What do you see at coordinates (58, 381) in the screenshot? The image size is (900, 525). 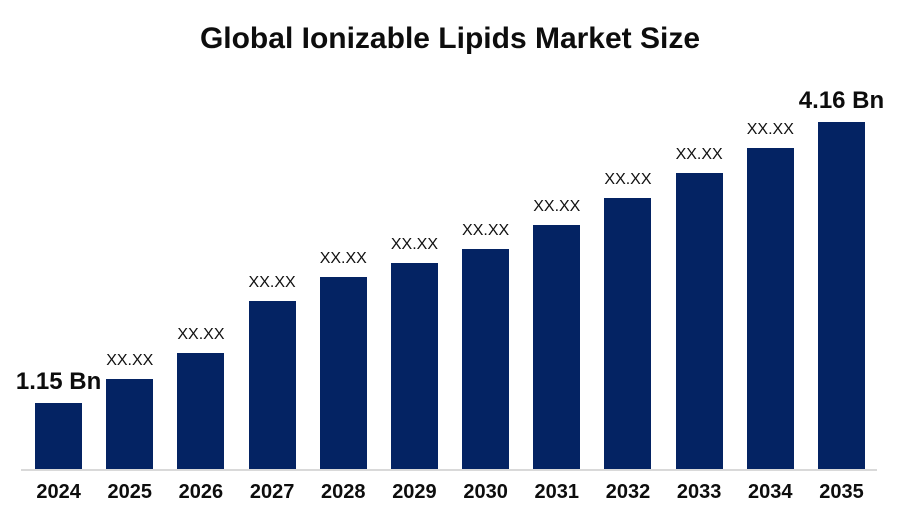 I see `bar-value-label: 1.15 Bn` at bounding box center [58, 381].